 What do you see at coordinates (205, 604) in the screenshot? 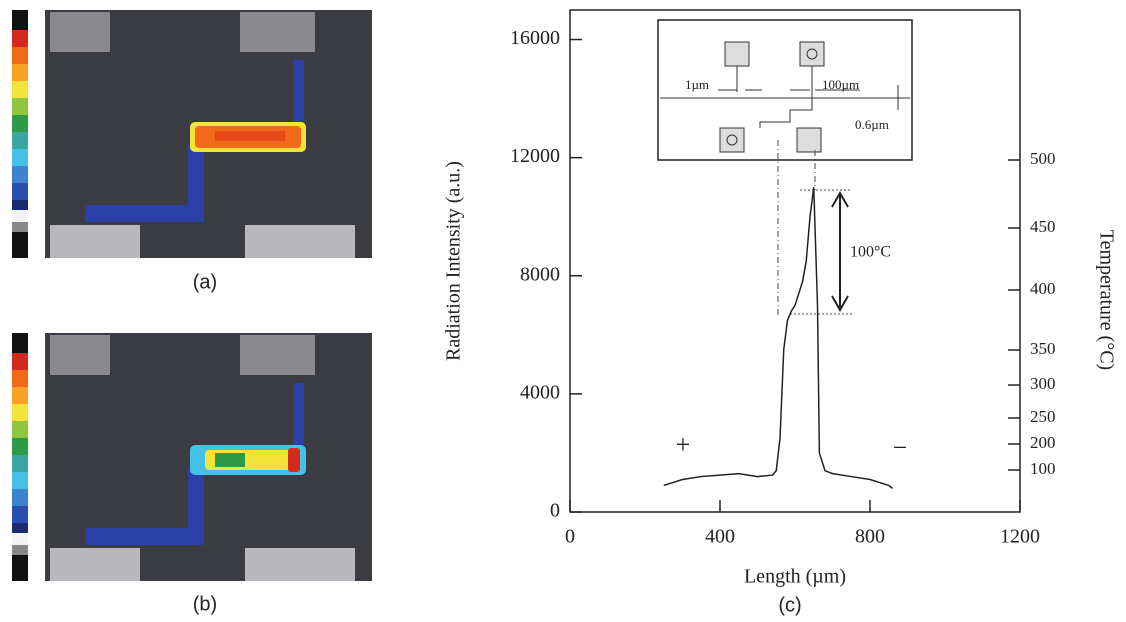
I see `caption: (b)` at bounding box center [205, 604].